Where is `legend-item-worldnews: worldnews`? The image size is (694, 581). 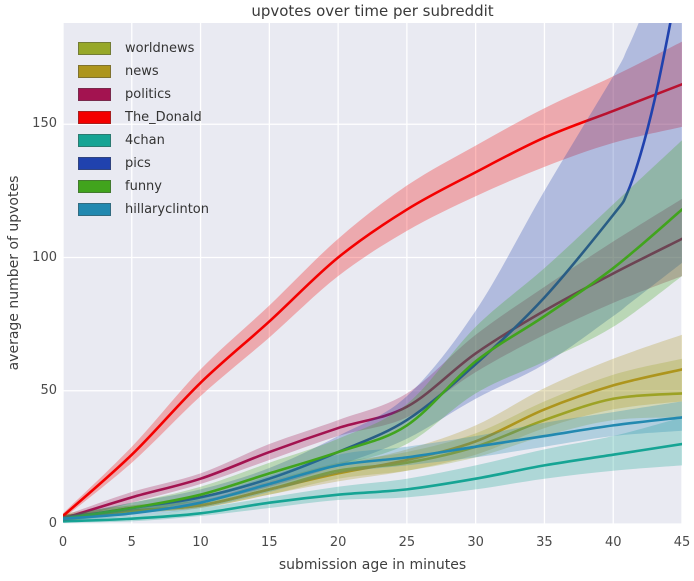 legend-item-worldnews: worldnews is located at coordinates (143, 48).